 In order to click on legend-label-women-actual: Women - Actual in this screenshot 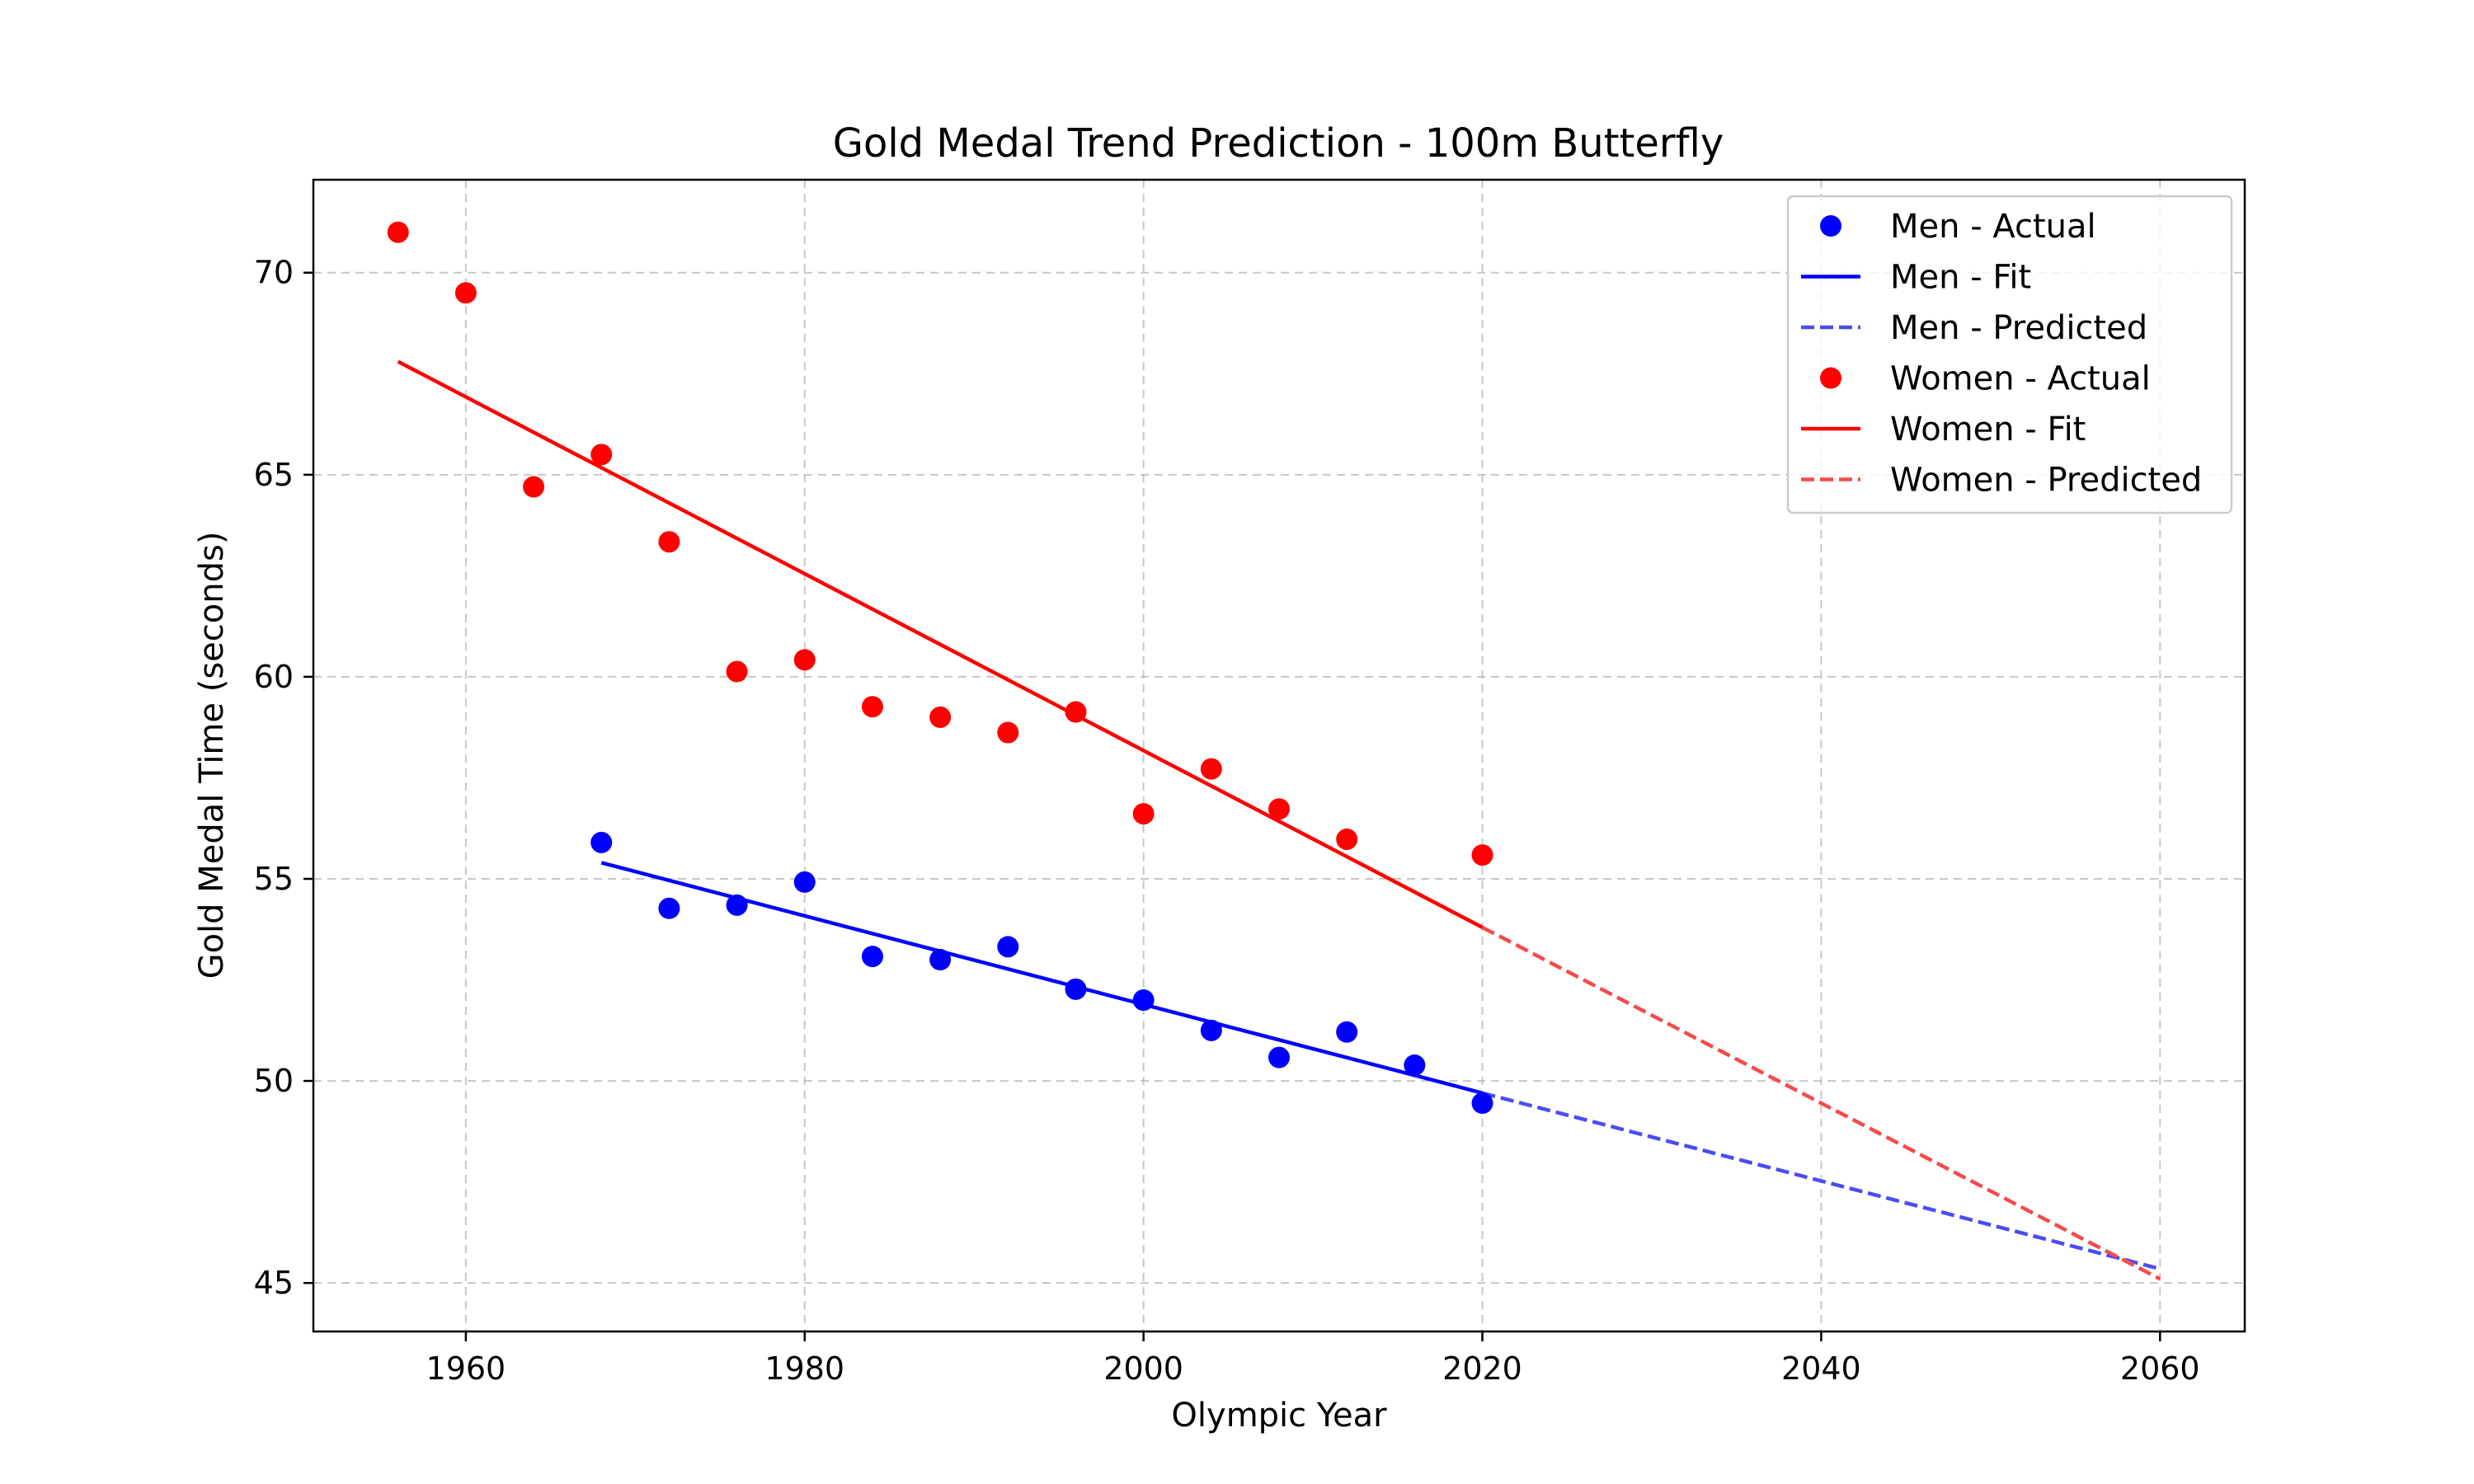, I will do `click(2020, 379)`.